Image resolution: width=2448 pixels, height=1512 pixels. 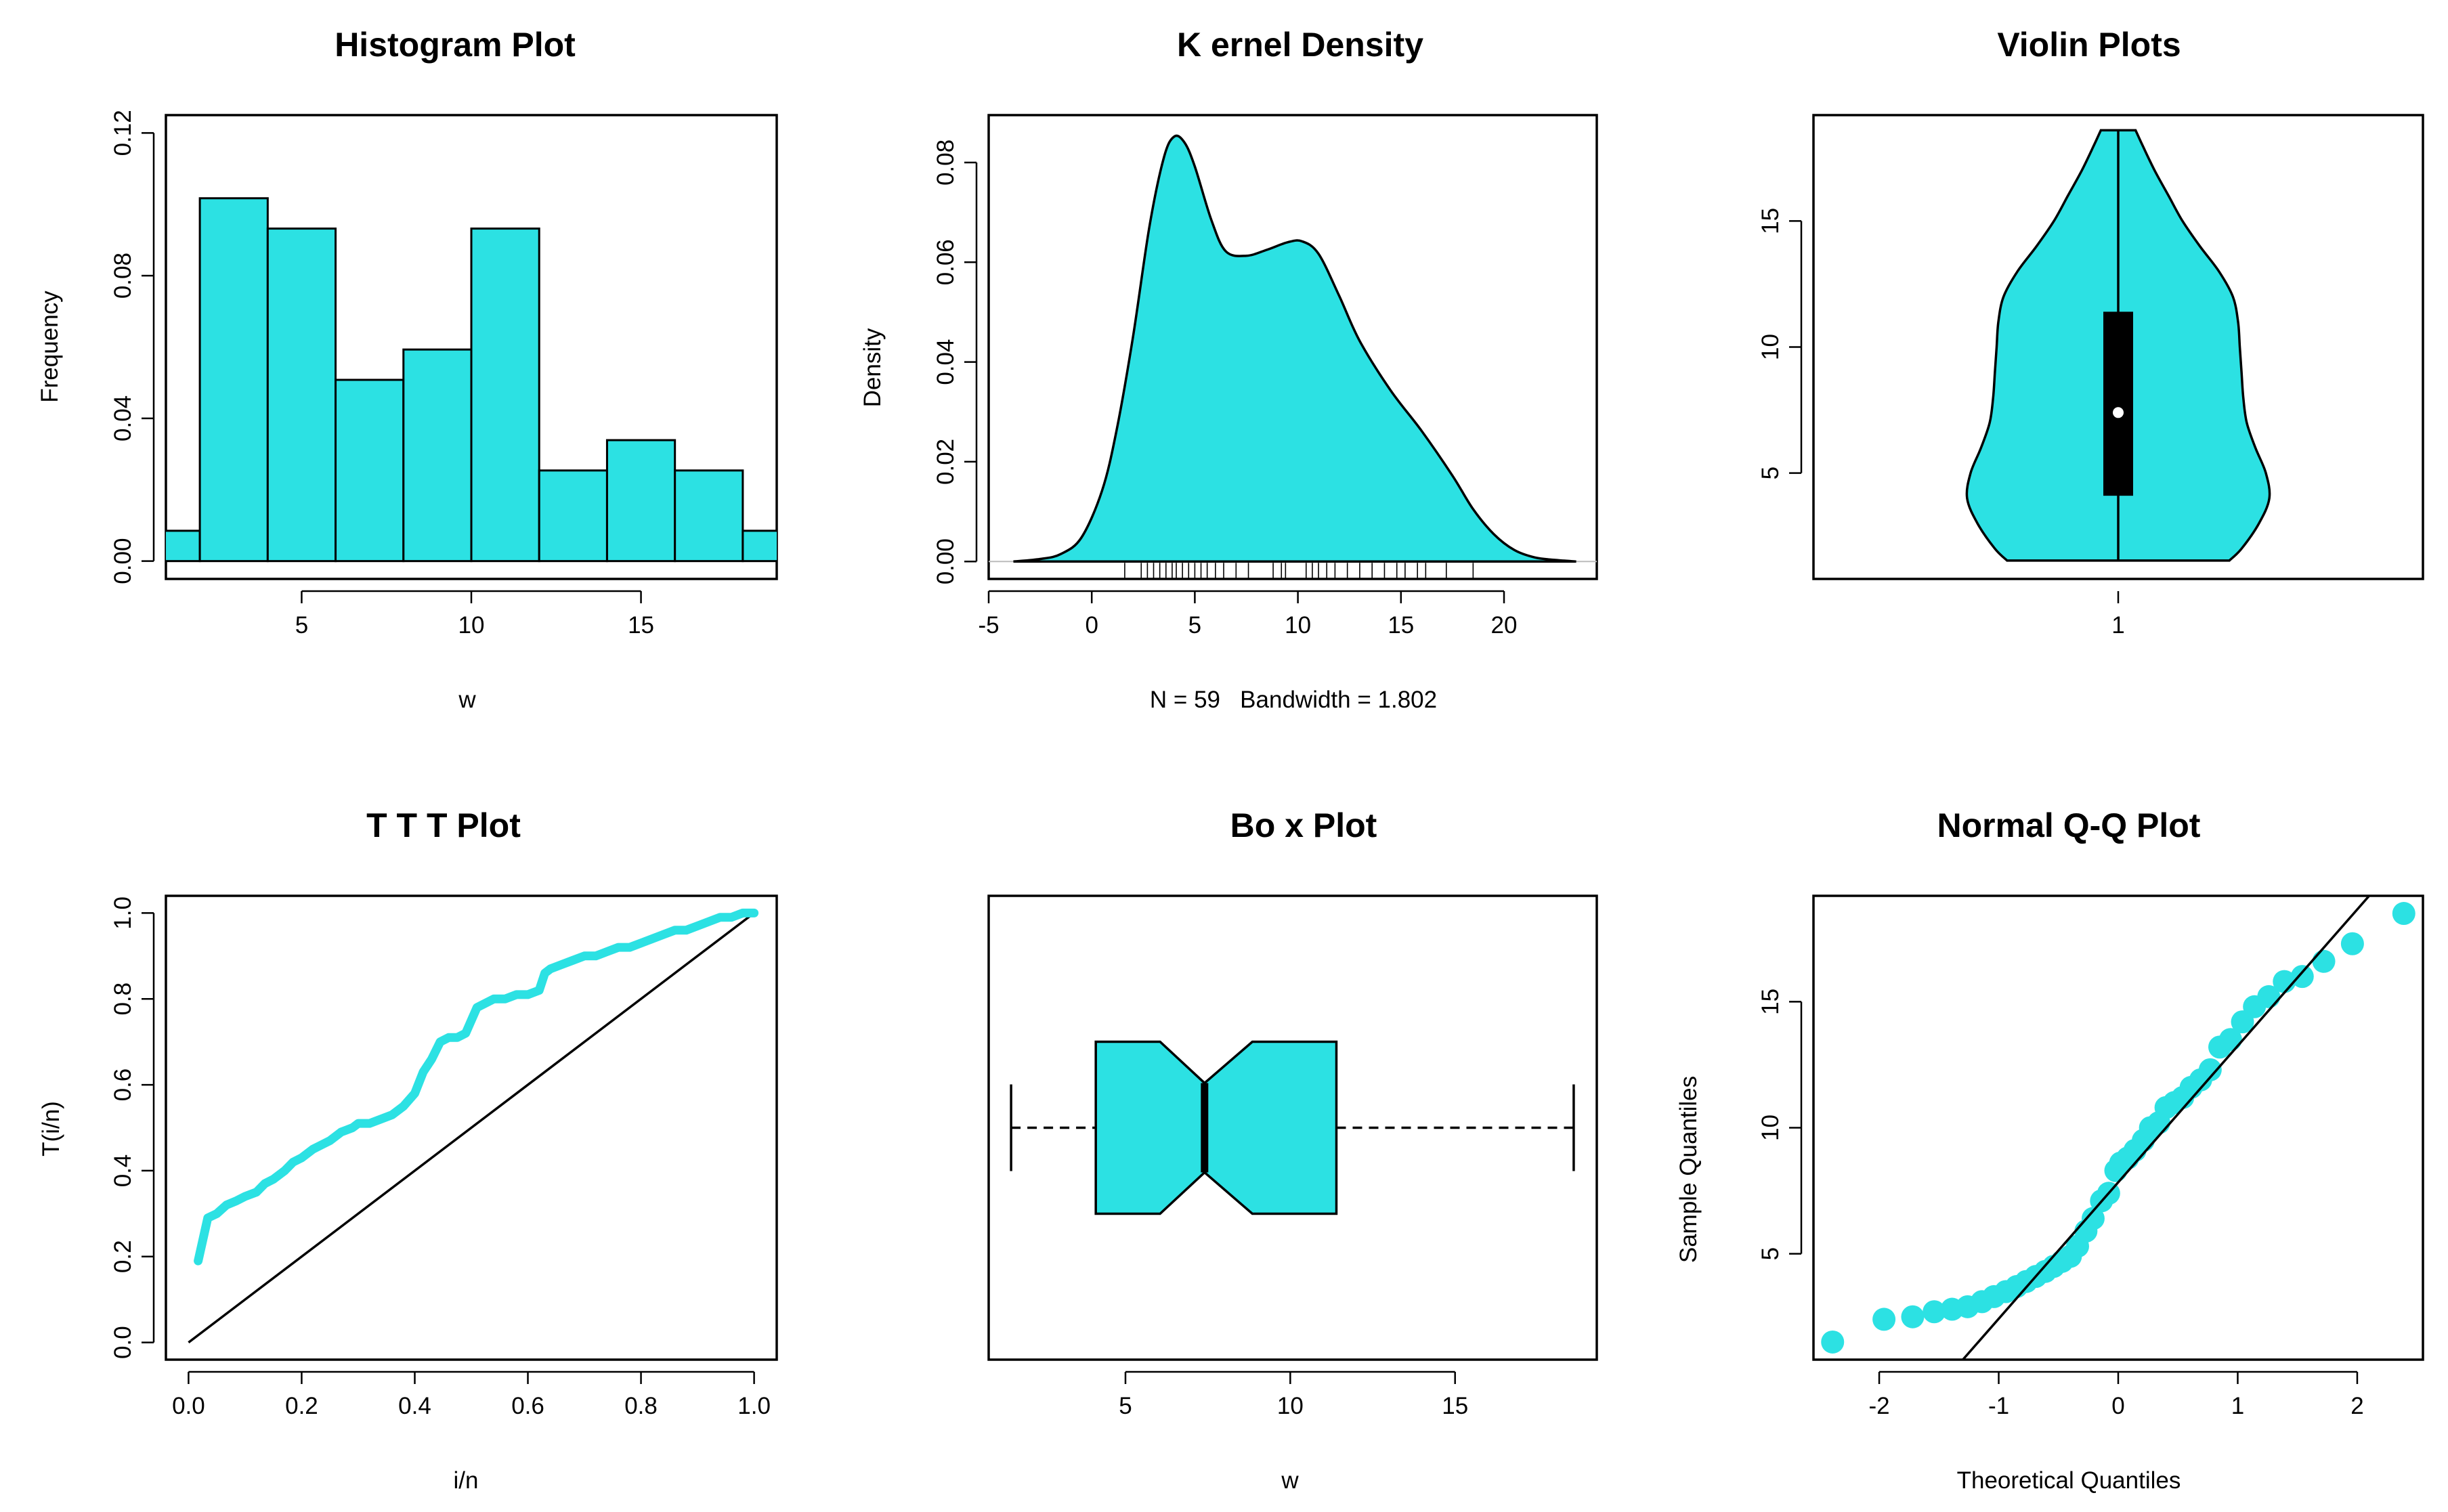 I want to click on ttt-x-label: i/n, so click(x=467, y=1480).